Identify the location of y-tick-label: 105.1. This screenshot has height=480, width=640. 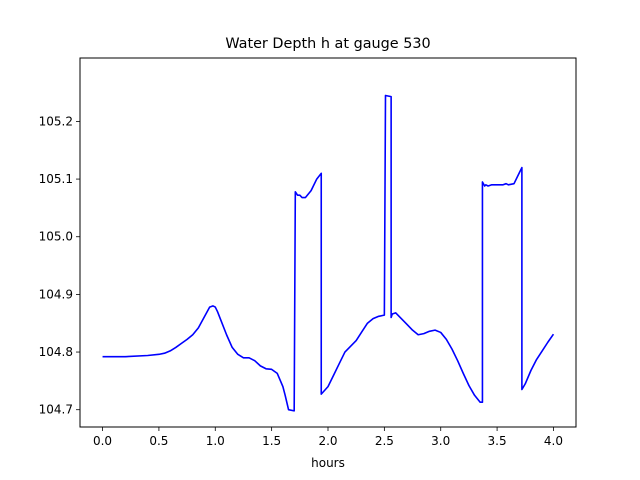
(56, 179).